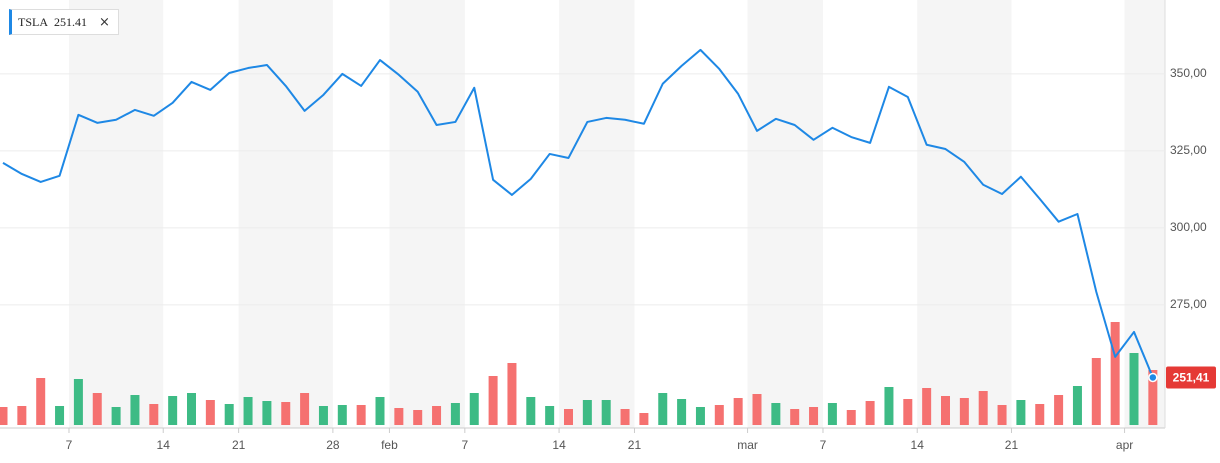  What do you see at coordinates (1124, 445) in the screenshot?
I see `x-tick-label: apr` at bounding box center [1124, 445].